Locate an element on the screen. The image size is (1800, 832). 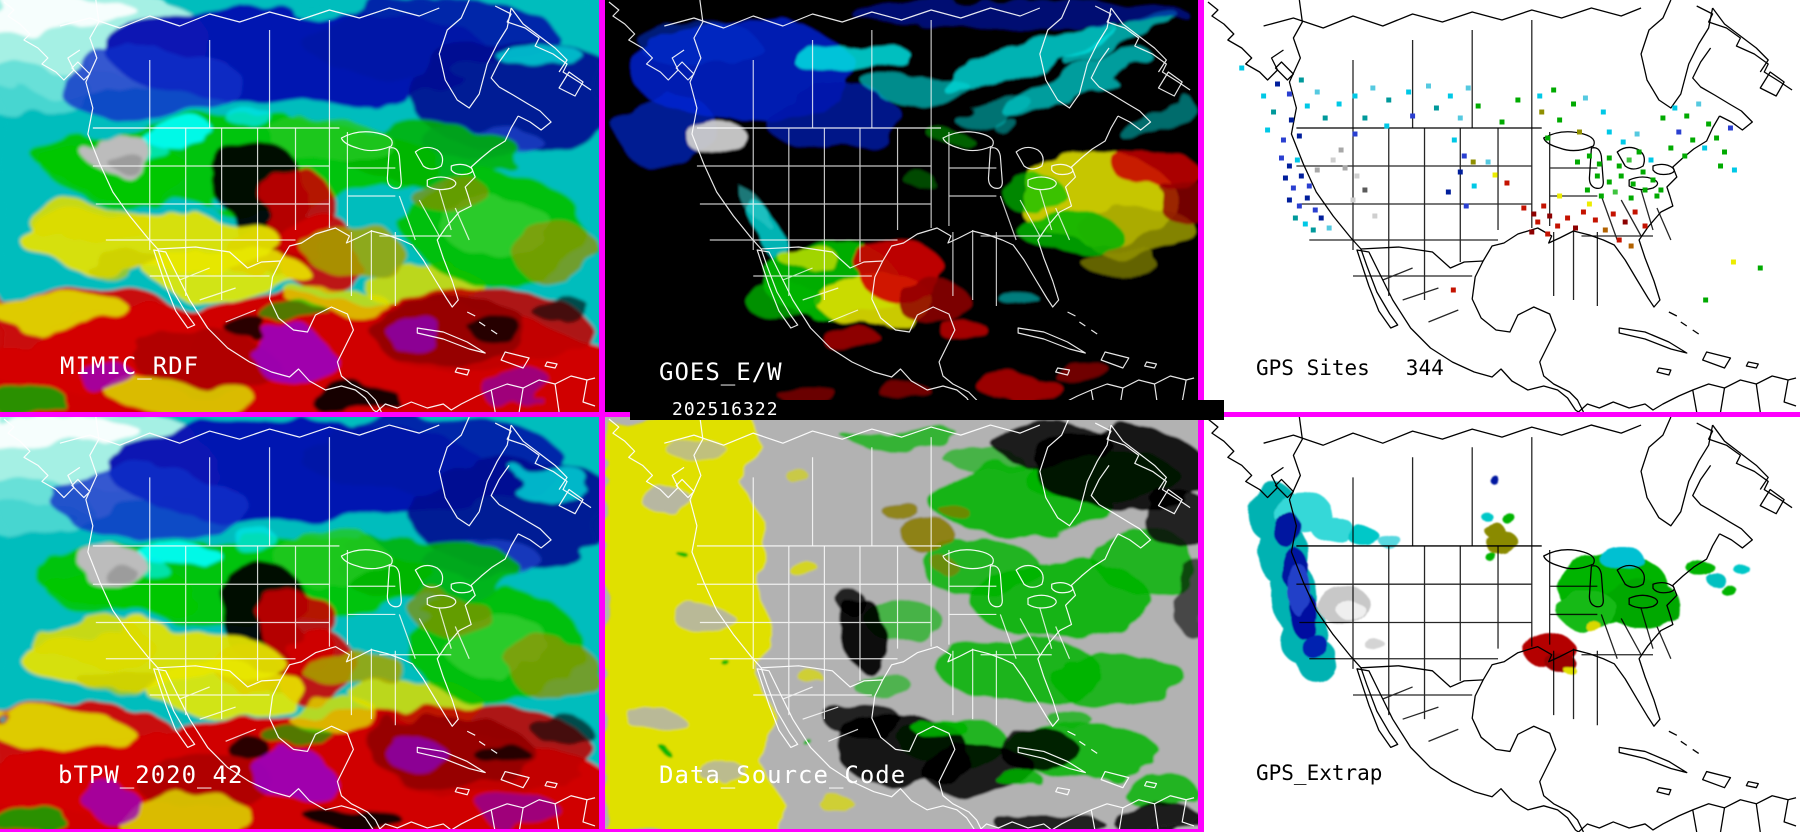
timestamp-text: 202516322 is located at coordinates (725, 409).